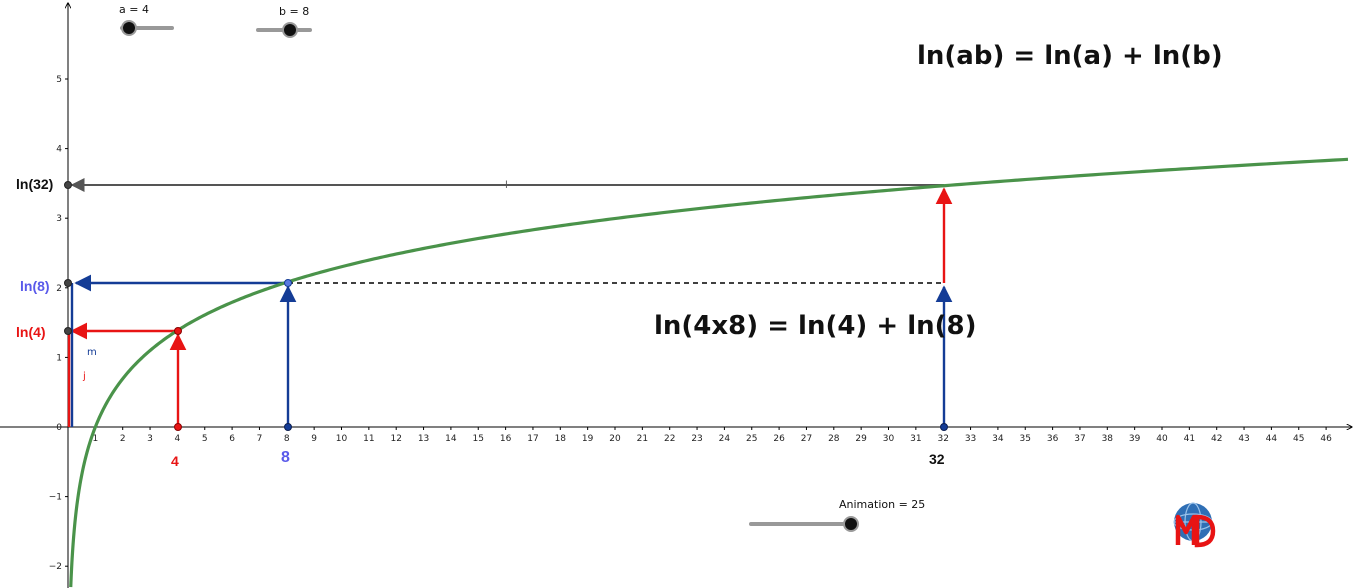 The height and width of the screenshot is (588, 1355). Describe the element at coordinates (129, 28) in the screenshot. I see `slider-a-handle` at that location.